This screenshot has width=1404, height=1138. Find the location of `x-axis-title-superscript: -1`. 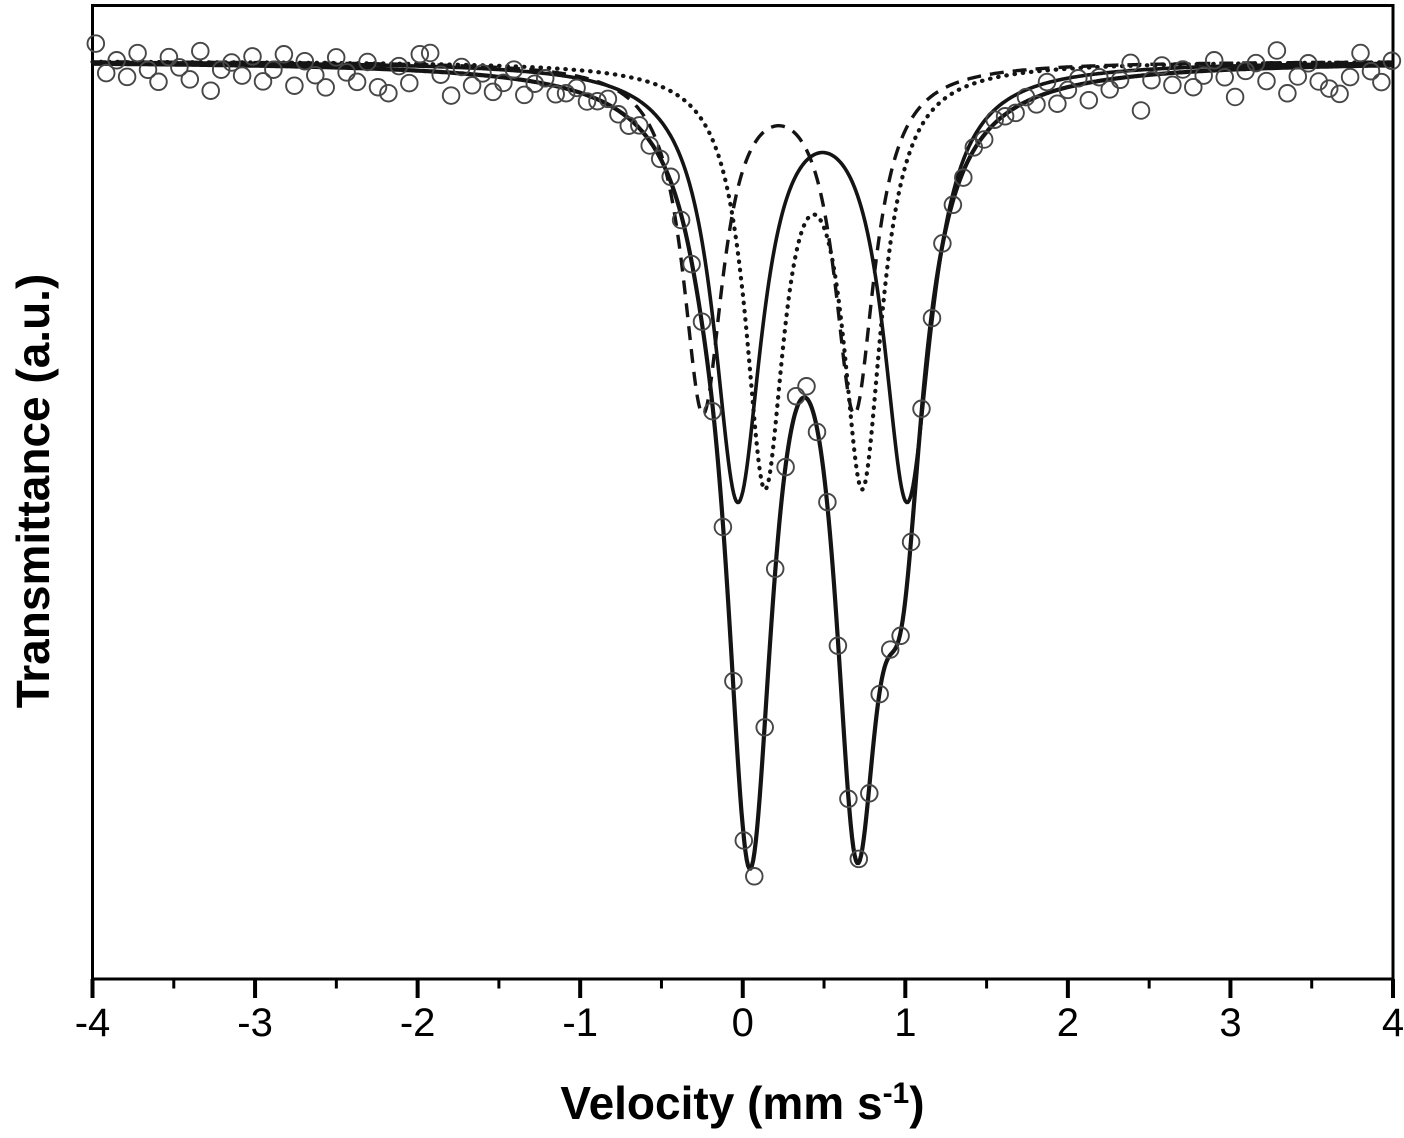

x-axis-title-superscript: -1 is located at coordinates (896, 1093).